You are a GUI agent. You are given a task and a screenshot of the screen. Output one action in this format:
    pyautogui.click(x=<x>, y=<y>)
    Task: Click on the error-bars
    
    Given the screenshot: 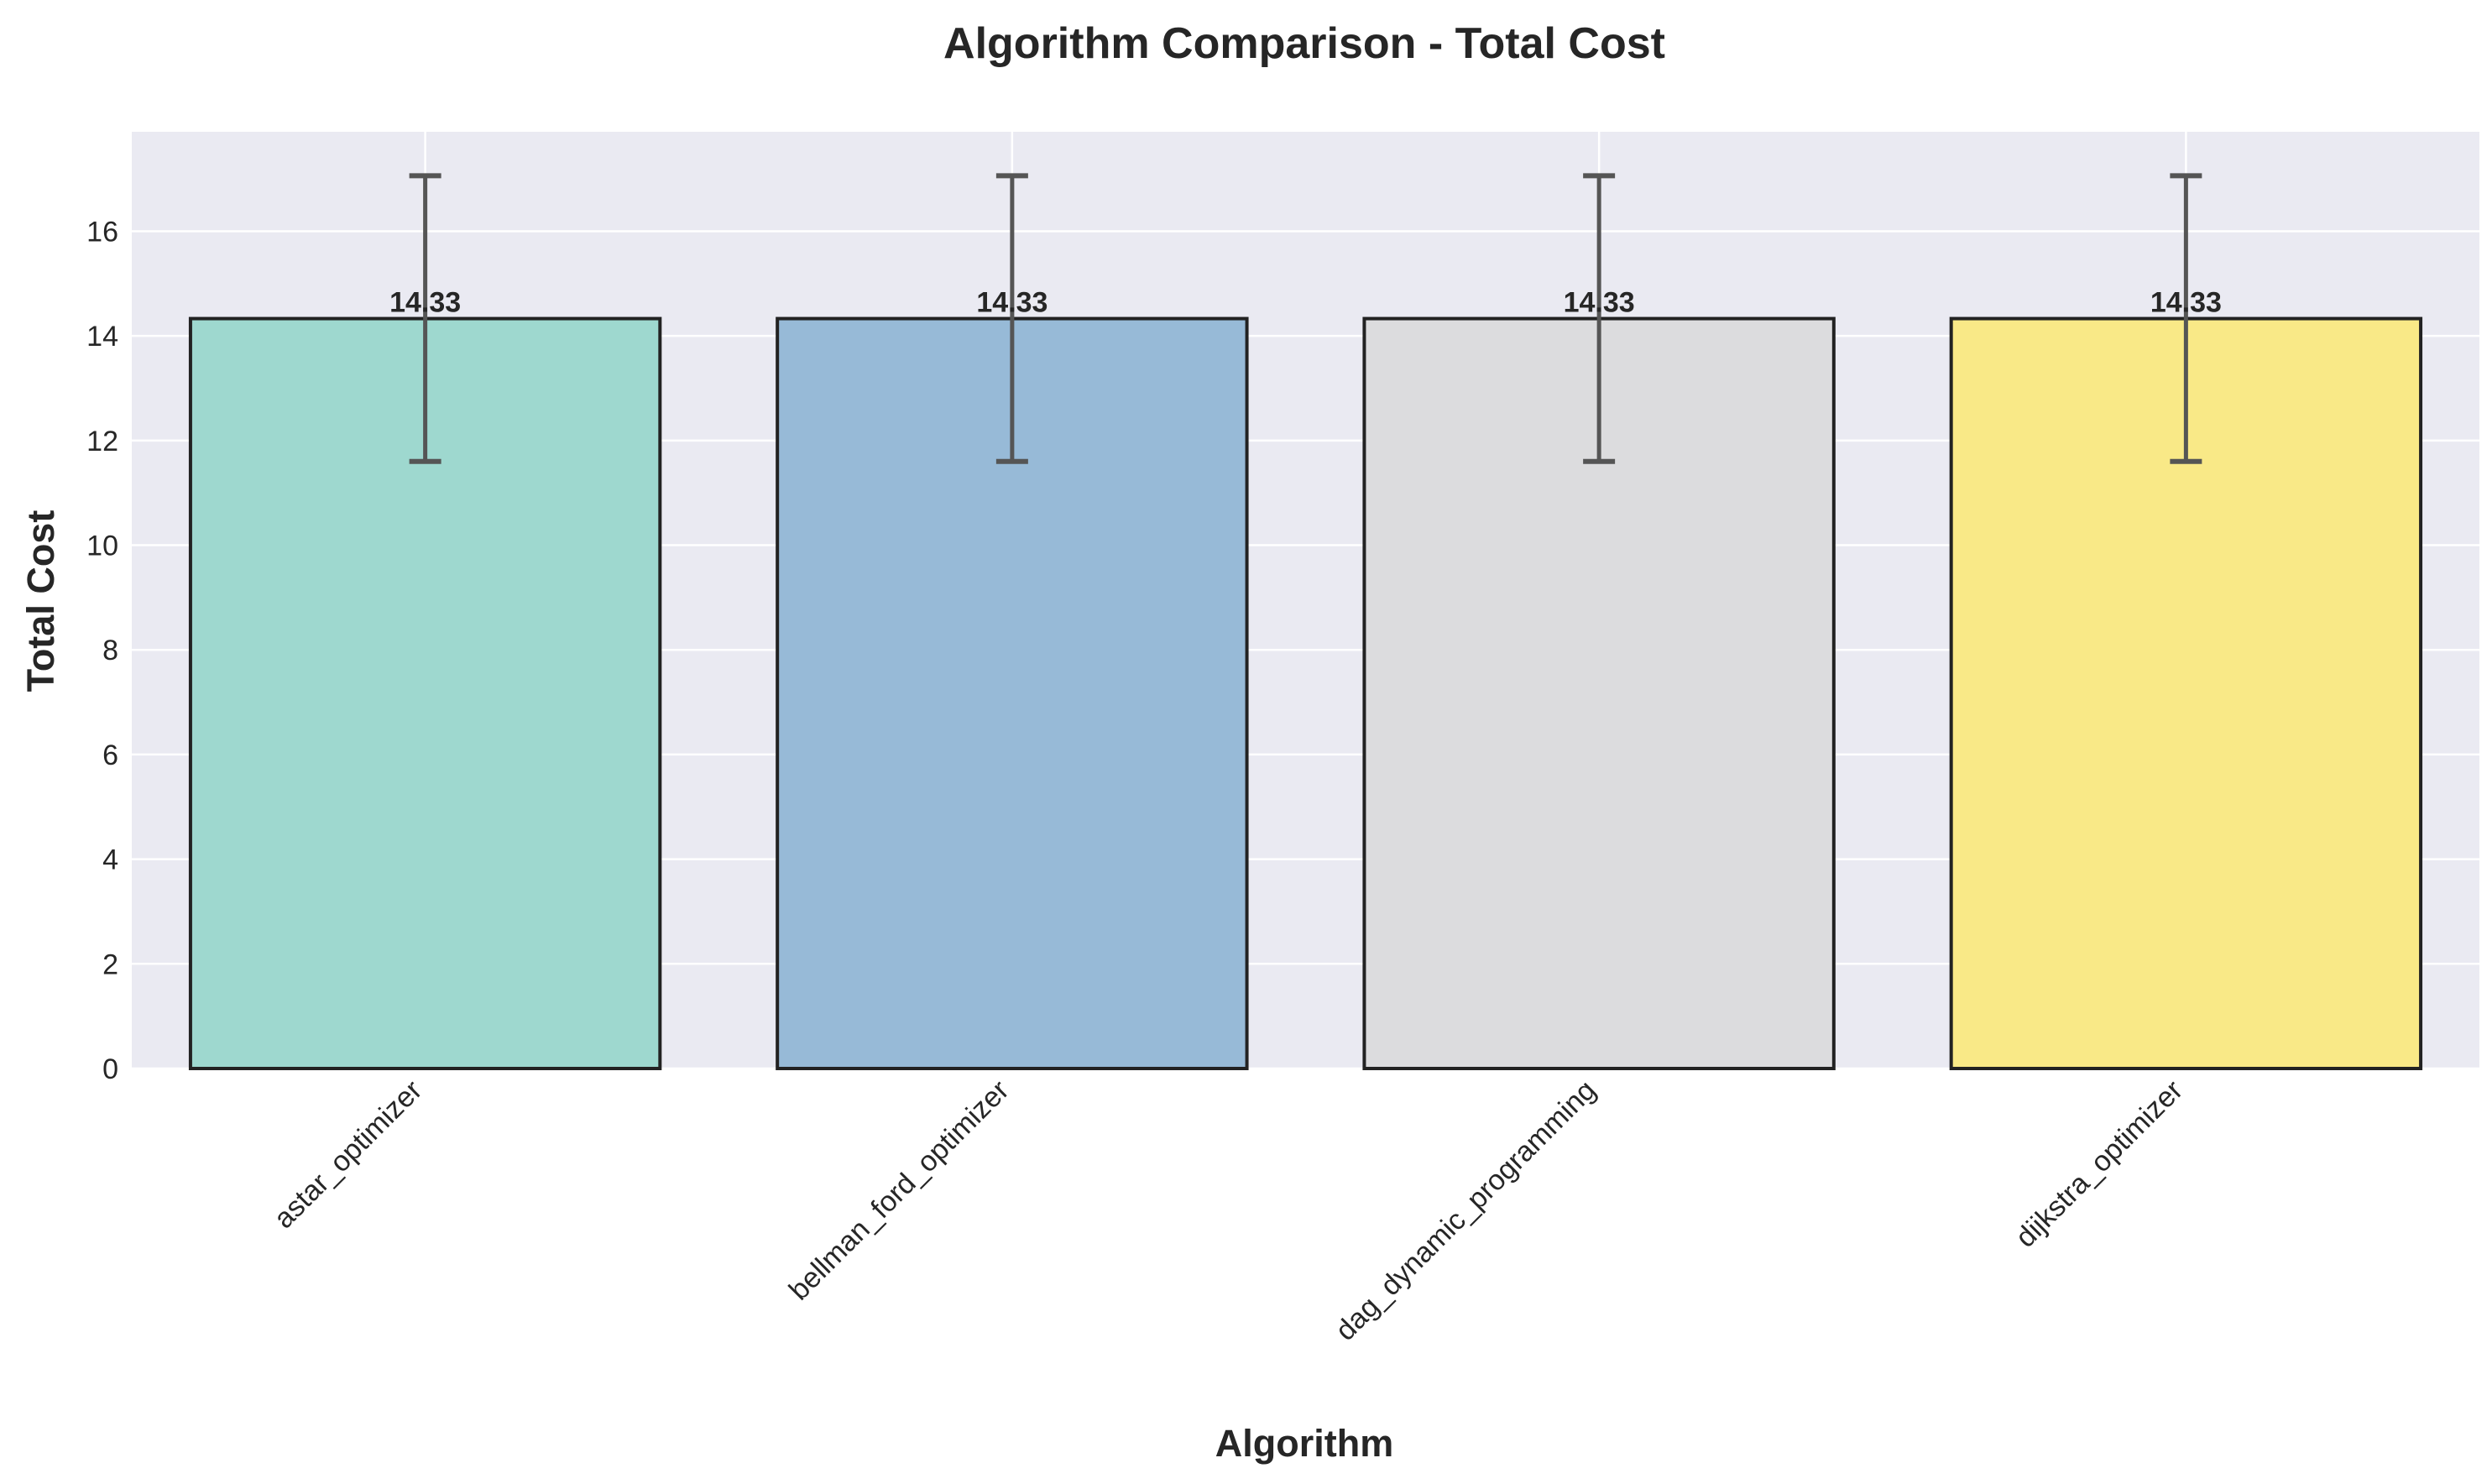 What is the action you would take?
    pyautogui.click(x=1305, y=318)
    